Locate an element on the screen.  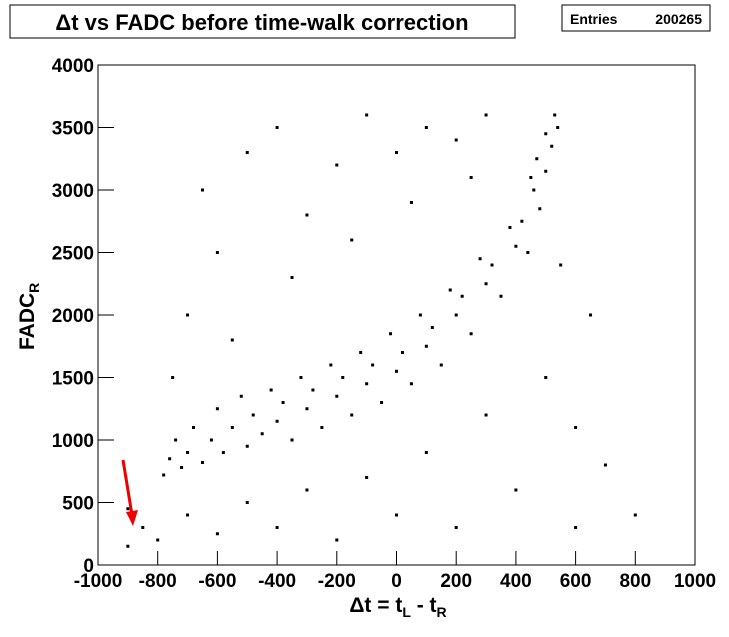
x-tick-label: -600 is located at coordinates (217, 581).